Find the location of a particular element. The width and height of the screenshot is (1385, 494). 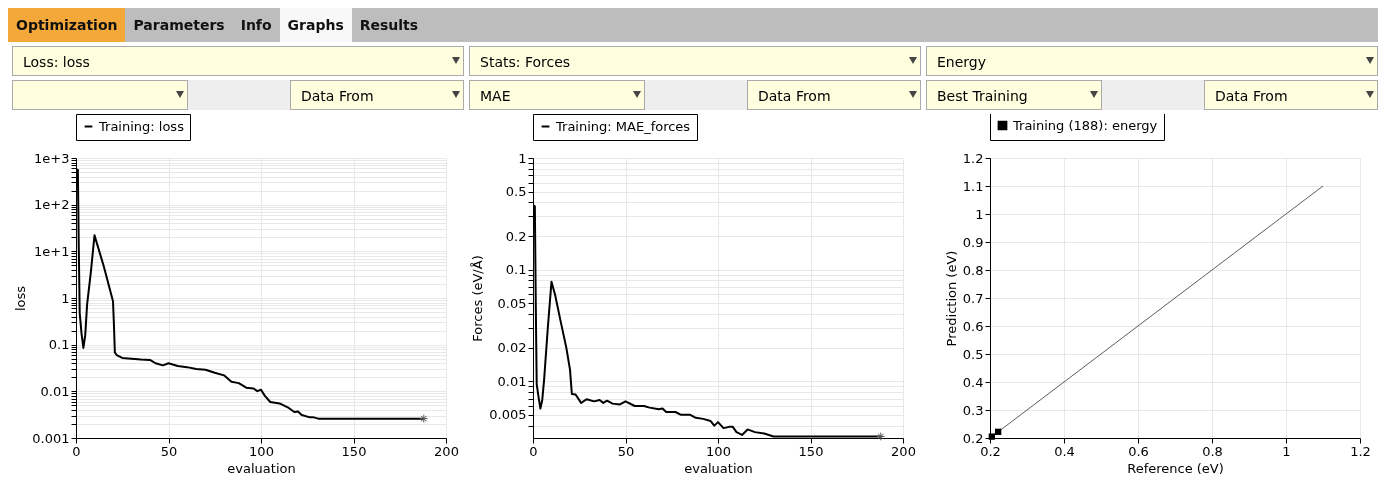

y-tick-label: 0.7 is located at coordinates (973, 298).